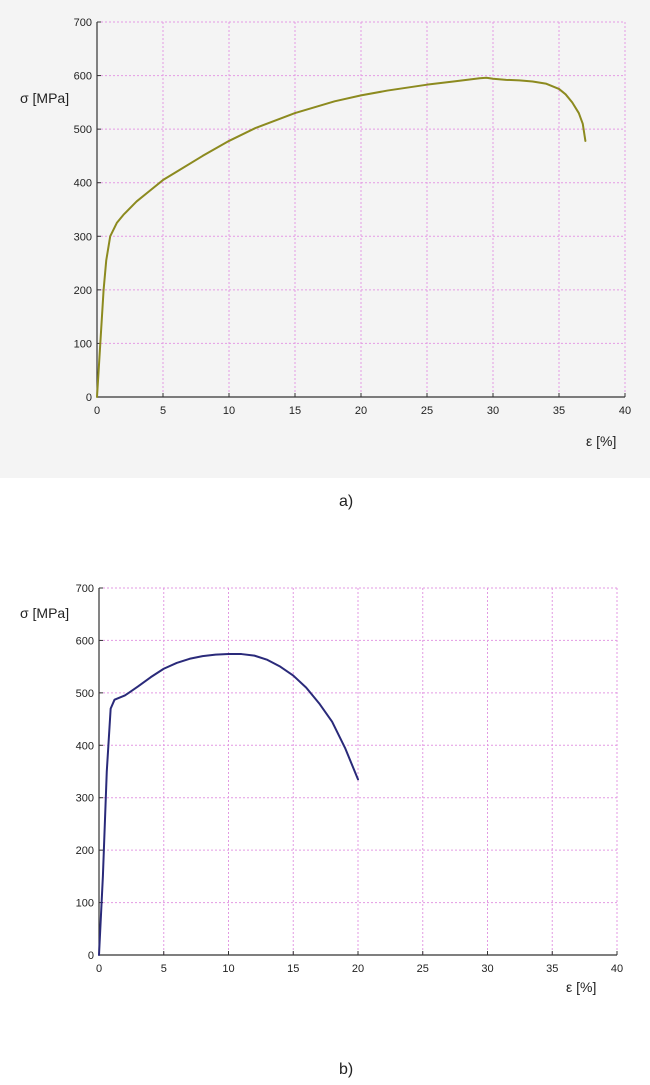 The width and height of the screenshot is (650, 1085). I want to click on panel-a-ylabel: σ [MPa], so click(44, 98).